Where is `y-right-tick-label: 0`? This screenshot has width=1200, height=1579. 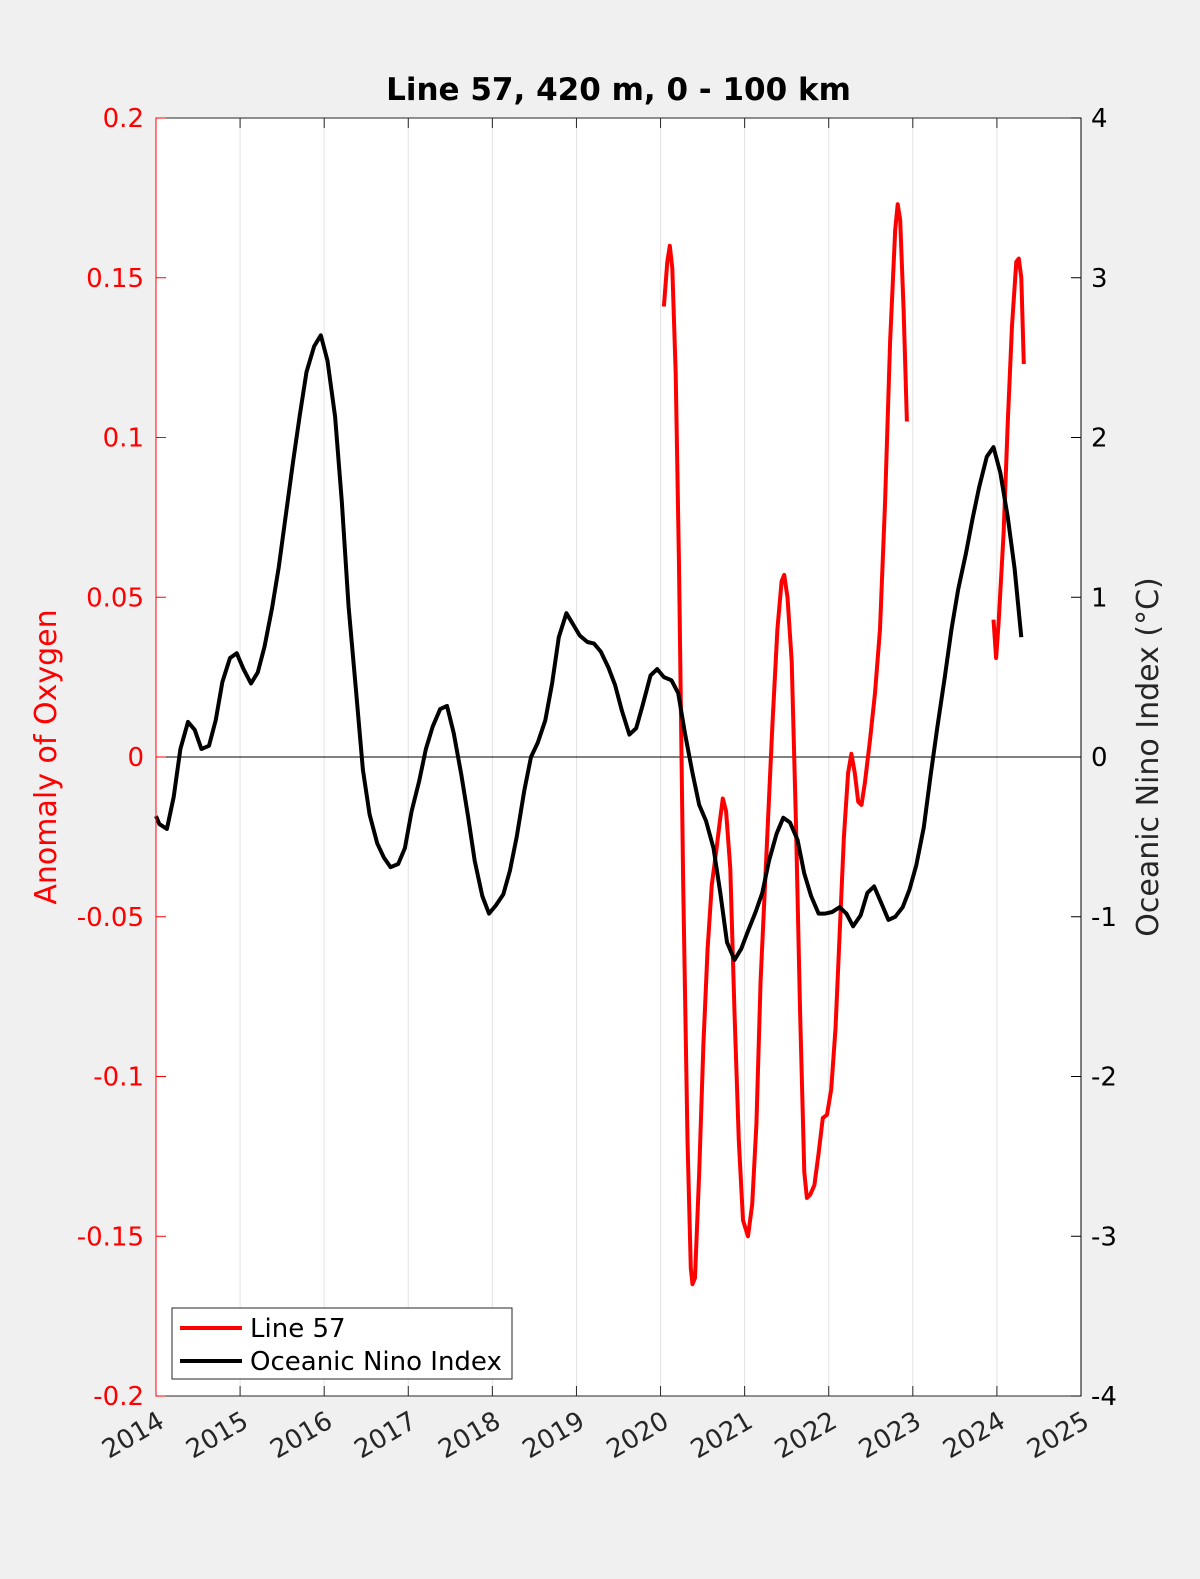 y-right-tick-label: 0 is located at coordinates (1099, 758).